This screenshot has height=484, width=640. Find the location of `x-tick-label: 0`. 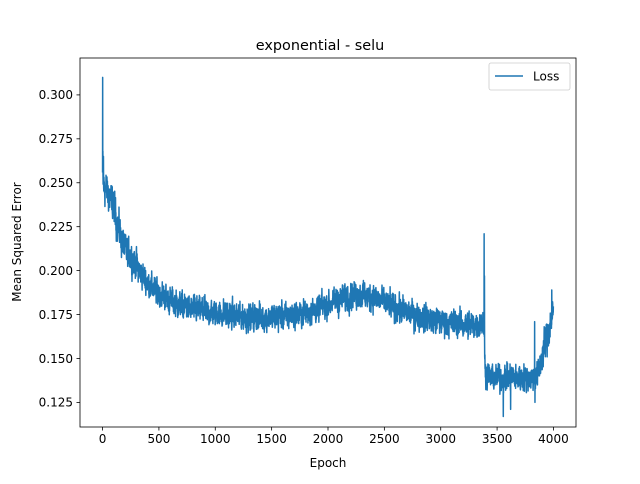

x-tick-label: 0 is located at coordinates (103, 439).